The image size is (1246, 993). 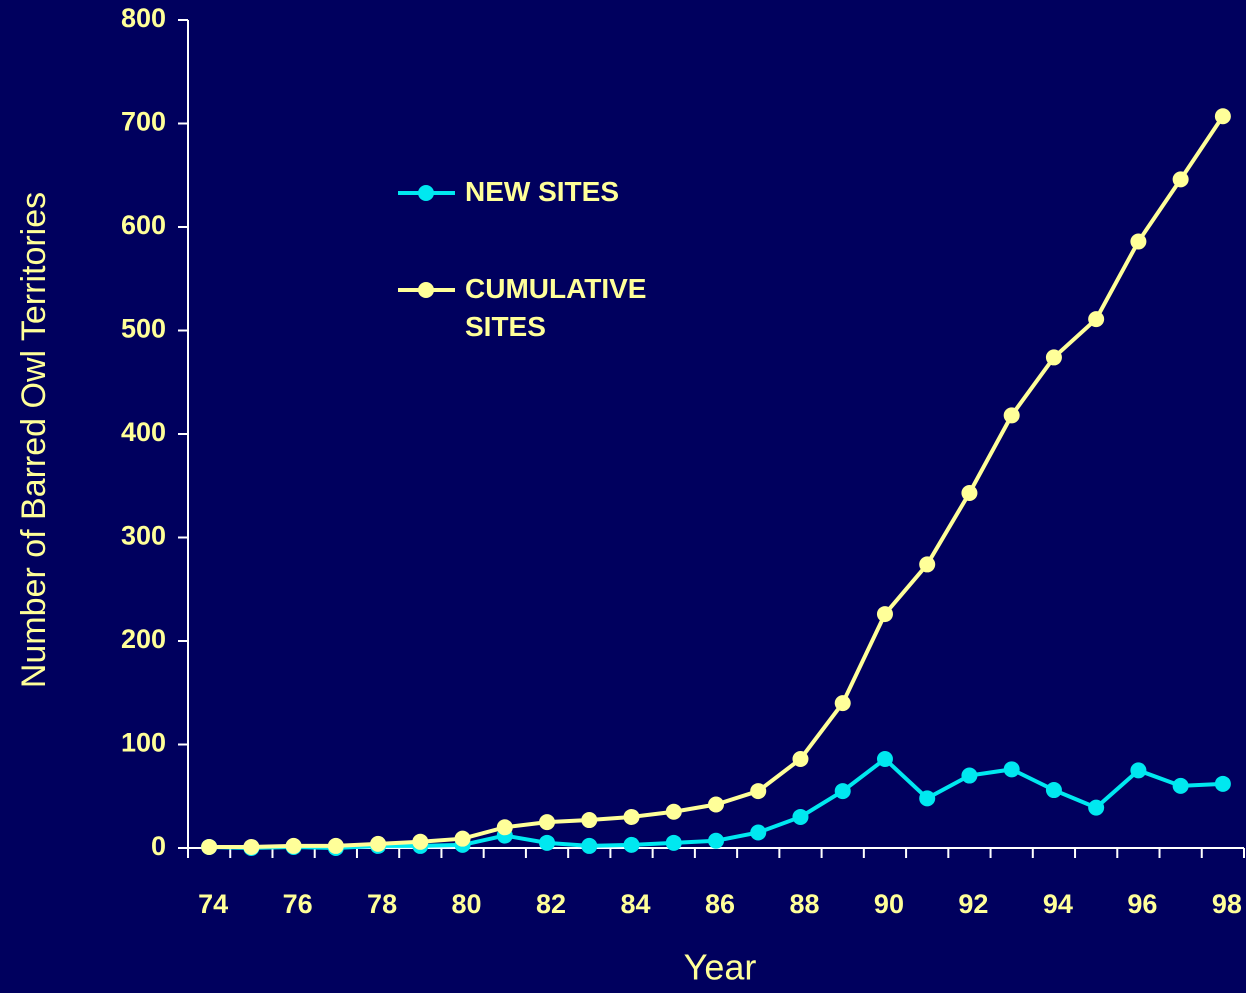 I want to click on legend-label: NEW SITES, so click(x=542, y=191).